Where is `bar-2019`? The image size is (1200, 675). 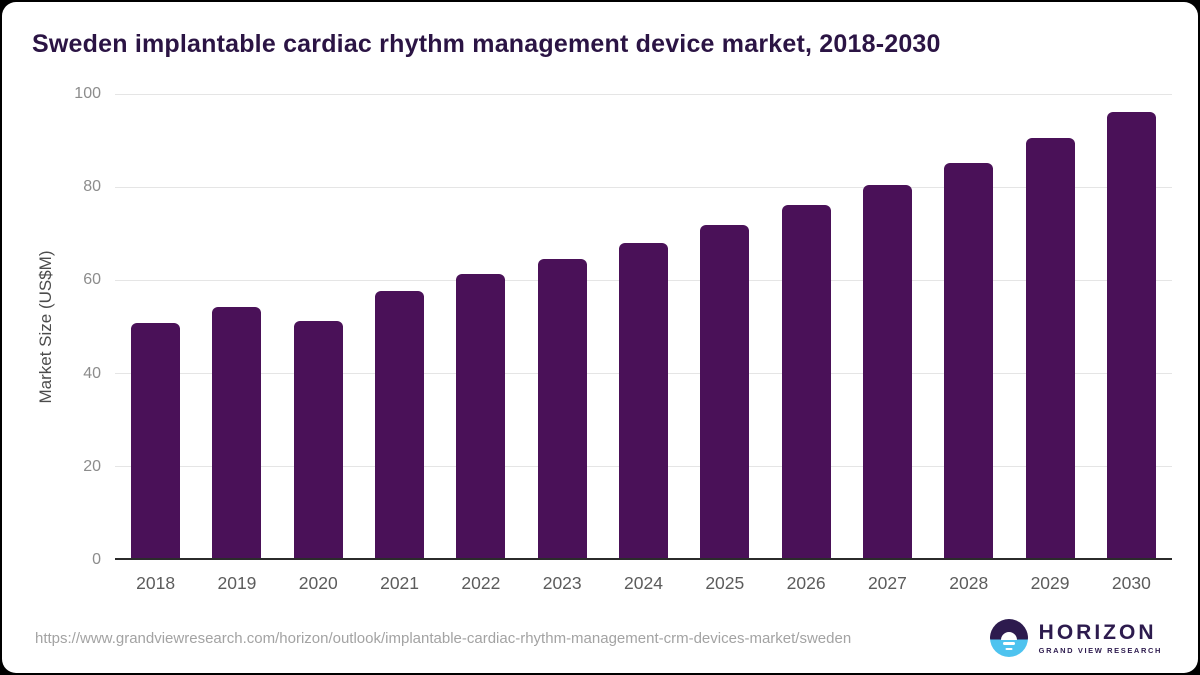
bar-2019 is located at coordinates (237, 432).